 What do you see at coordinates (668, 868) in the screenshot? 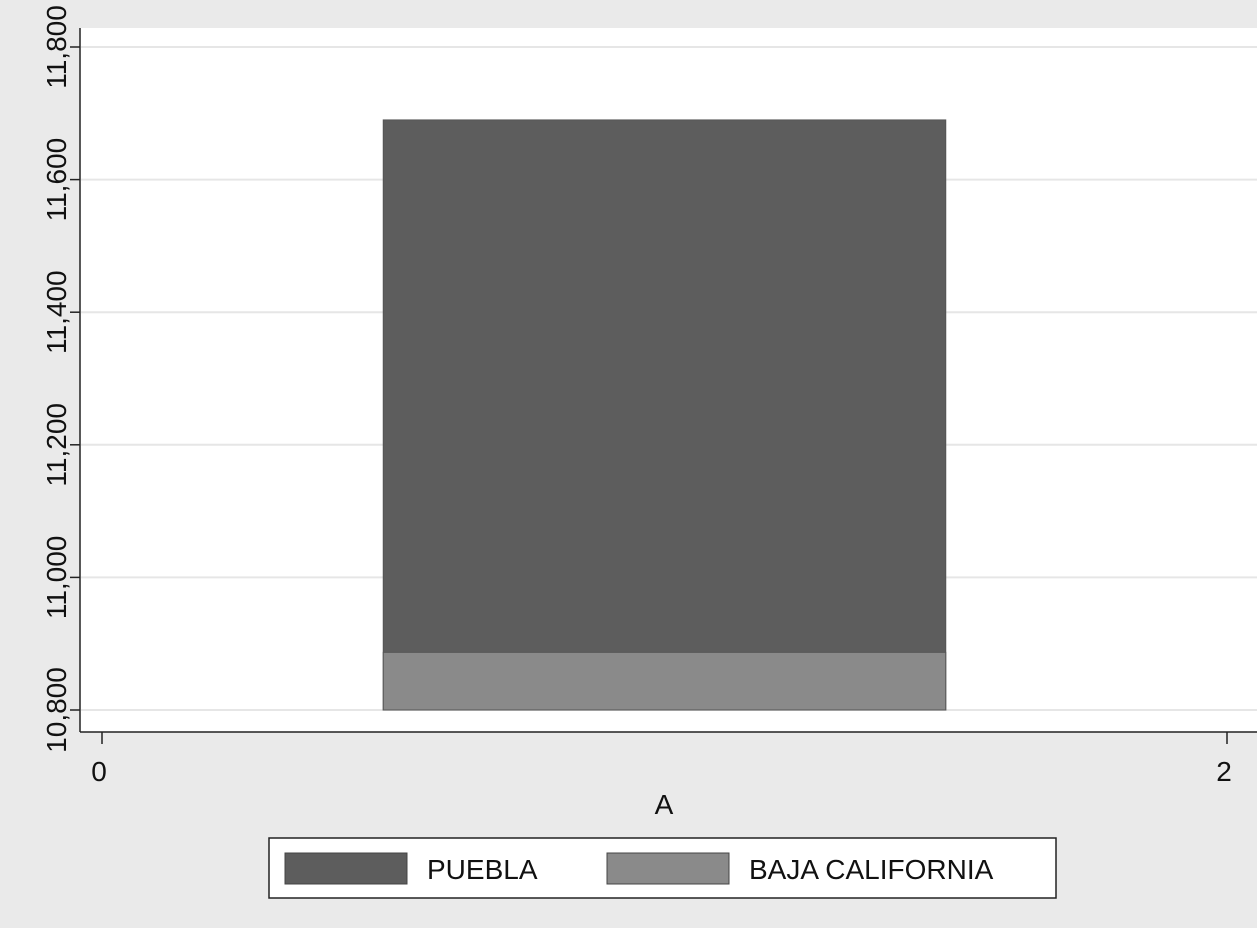
I see `legend-swatch-baja-california` at bounding box center [668, 868].